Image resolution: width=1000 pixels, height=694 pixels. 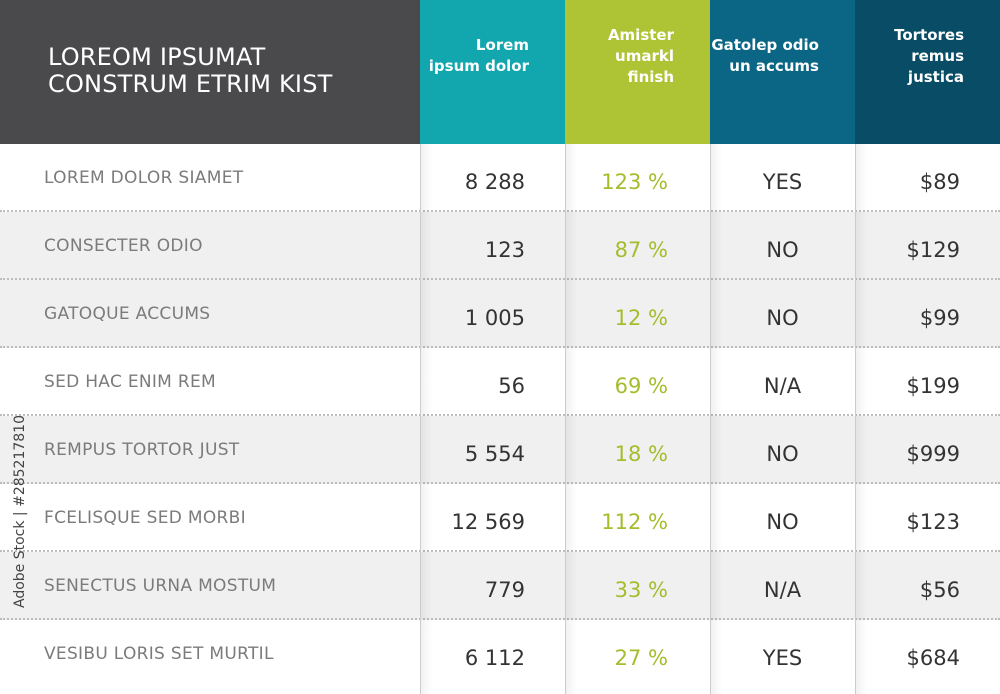 What do you see at coordinates (929, 55) in the screenshot?
I see `column-header-4-label: Tortores remus justica` at bounding box center [929, 55].